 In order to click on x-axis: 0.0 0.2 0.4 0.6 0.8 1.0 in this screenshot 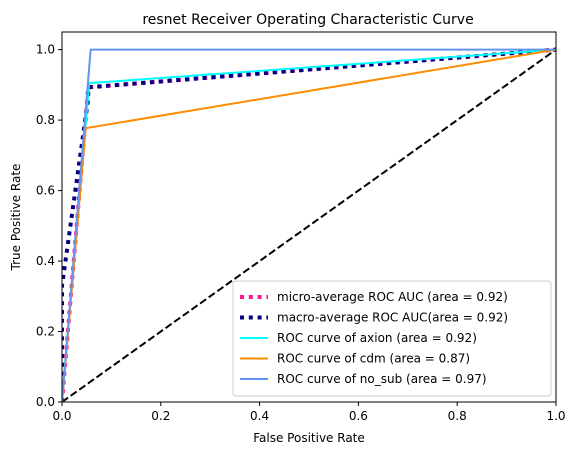, I will do `click(309, 412)`.